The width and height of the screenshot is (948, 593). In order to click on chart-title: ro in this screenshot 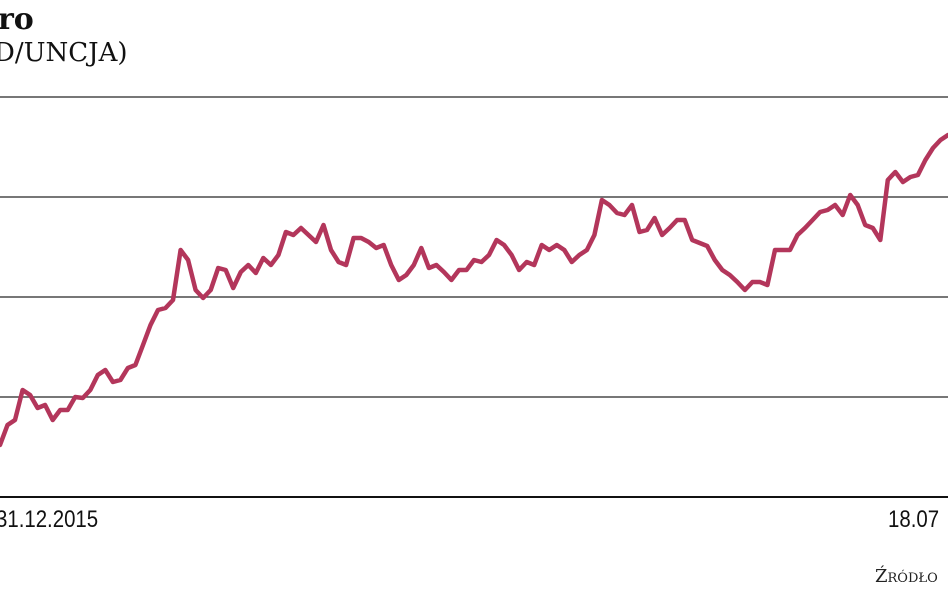, I will do `click(17, 19)`.